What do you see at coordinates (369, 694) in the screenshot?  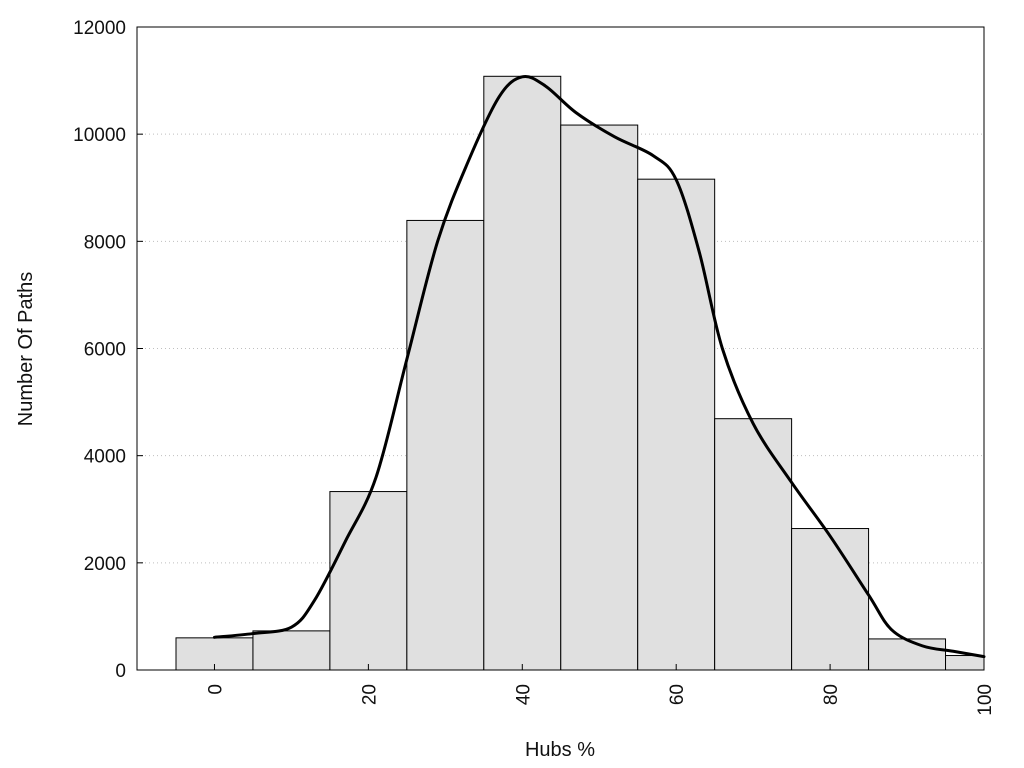 I see `x-tick-label: 20` at bounding box center [369, 694].